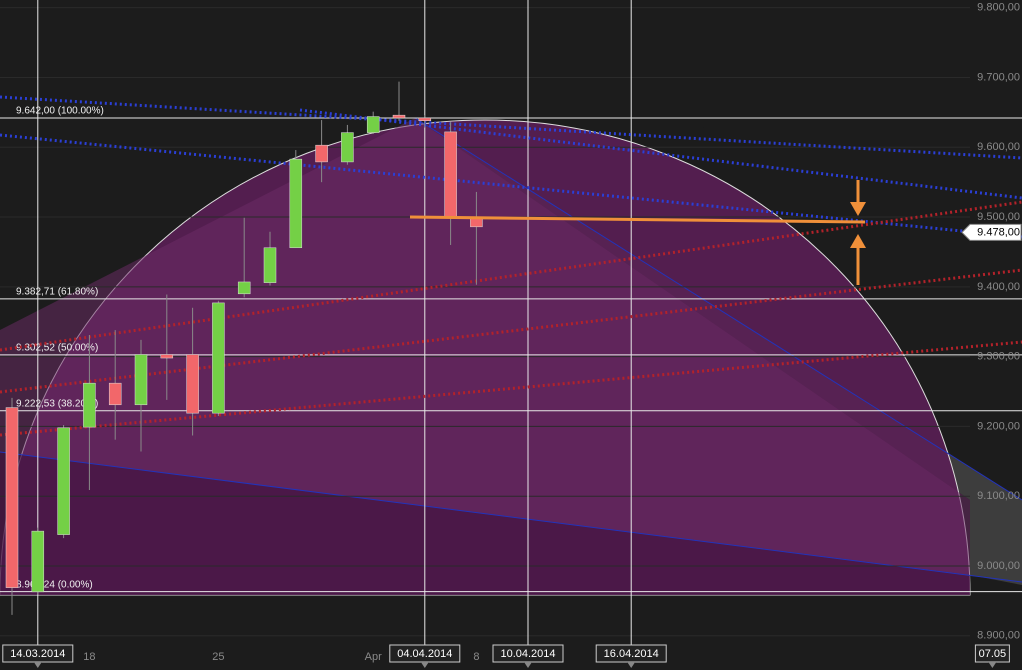 The image size is (1022, 670). Describe the element at coordinates (998, 636) in the screenshot. I see `y-tick-label: 8.900,00` at that location.